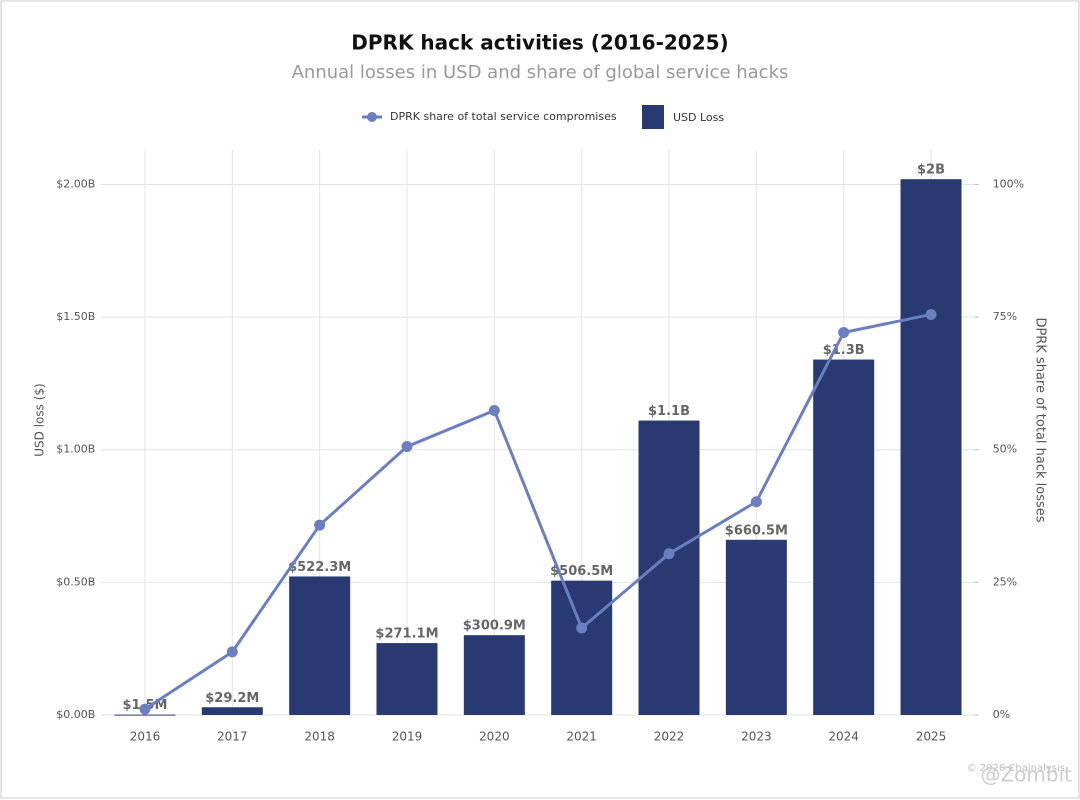 The width and height of the screenshot is (1080, 800). Describe the element at coordinates (319, 567) in the screenshot. I see `data-label: $522.3M` at that location.